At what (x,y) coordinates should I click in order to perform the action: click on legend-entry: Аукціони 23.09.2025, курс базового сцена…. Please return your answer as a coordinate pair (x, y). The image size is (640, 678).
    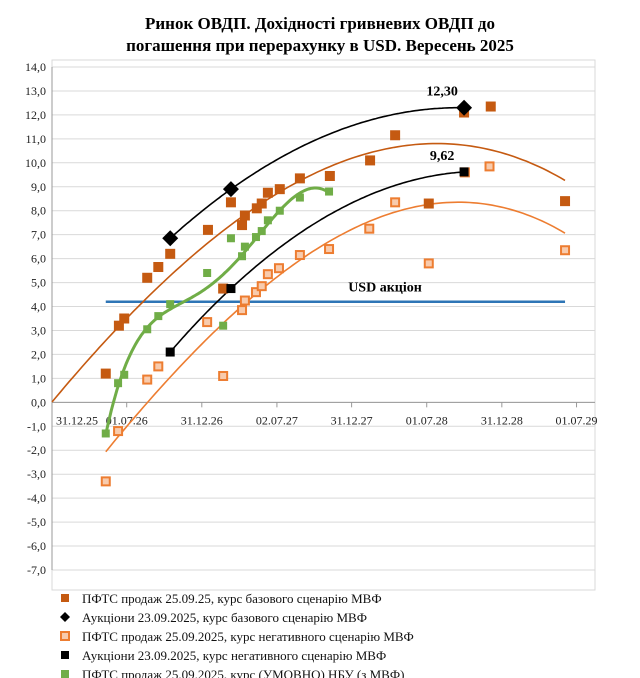
    Looking at the image, I should click on (224, 617).